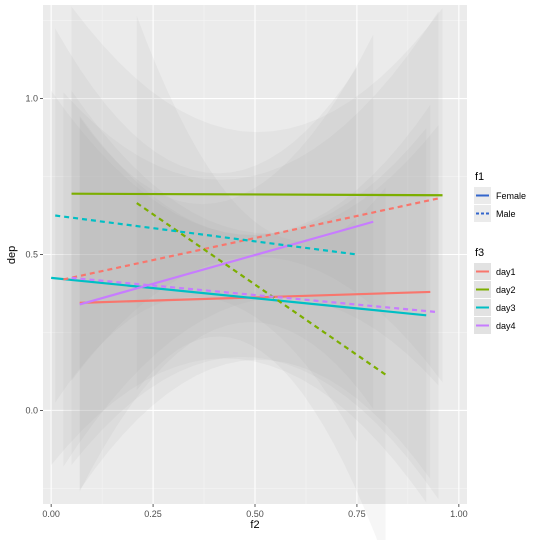  What do you see at coordinates (51, 514) in the screenshot?
I see `x-tick-label: 0.00` at bounding box center [51, 514].